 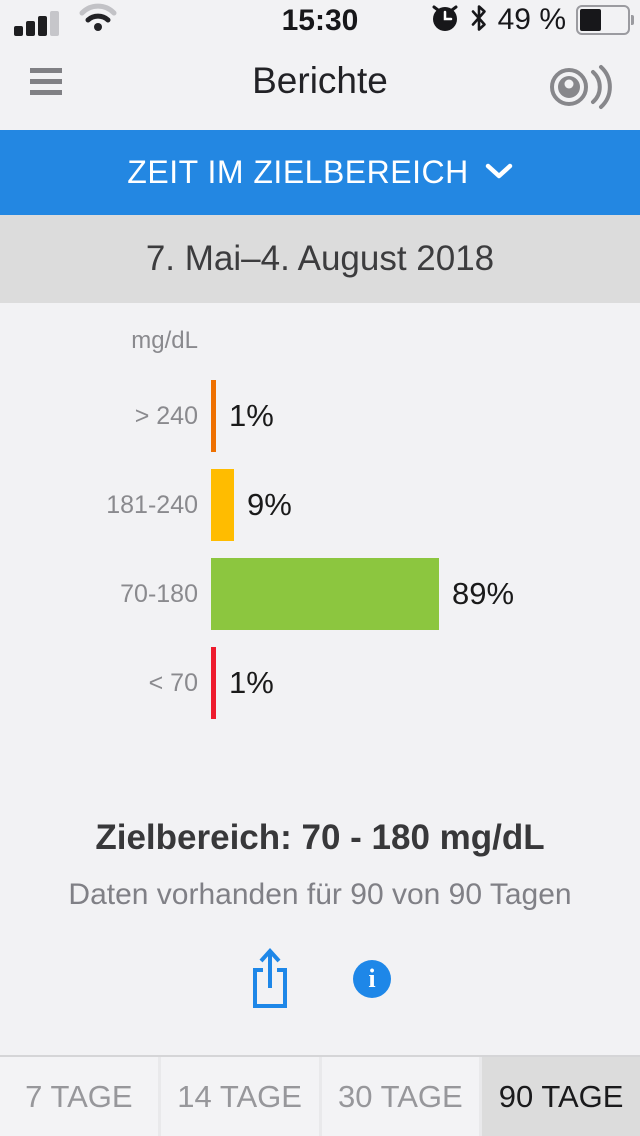 What do you see at coordinates (36, 23) in the screenshot?
I see `signal-icon` at bounding box center [36, 23].